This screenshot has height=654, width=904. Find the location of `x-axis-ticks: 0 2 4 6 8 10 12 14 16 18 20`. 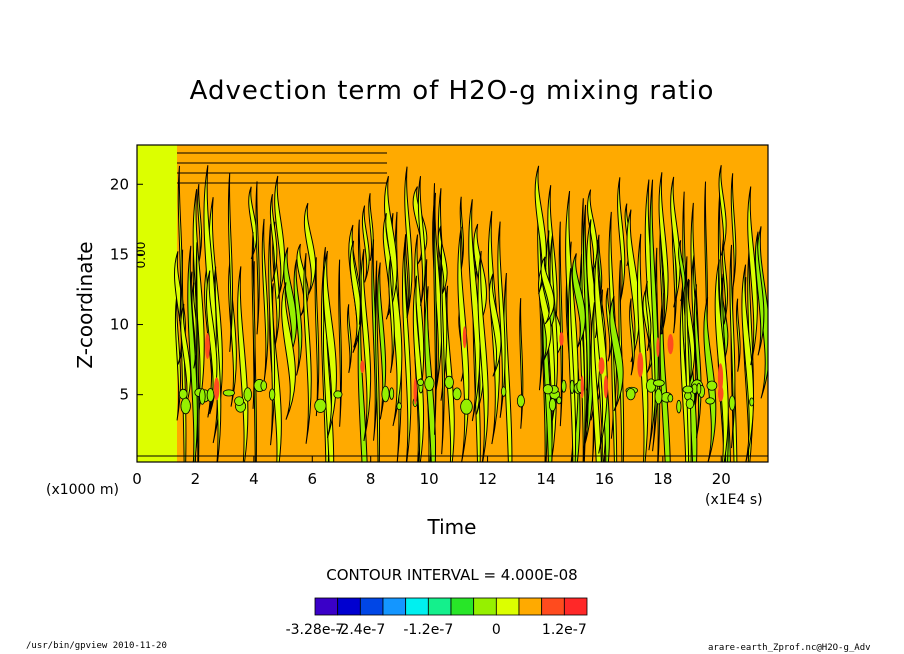

x-axis-ticks: 0 2 4 6 8 10 12 14 16 18 20 is located at coordinates (431, 472).